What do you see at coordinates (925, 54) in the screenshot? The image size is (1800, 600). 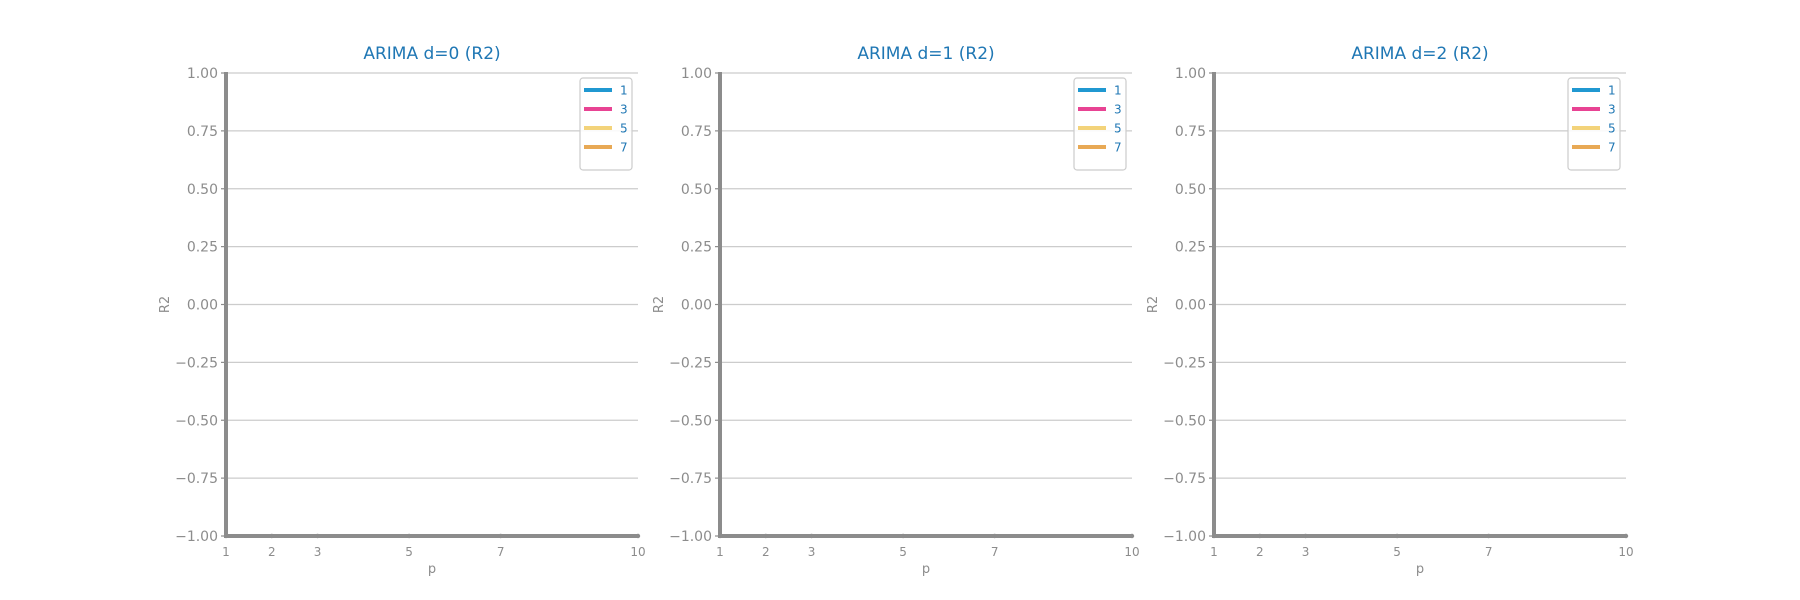 I see `chart-title: ARIMA d=1 (R2)` at bounding box center [925, 54].